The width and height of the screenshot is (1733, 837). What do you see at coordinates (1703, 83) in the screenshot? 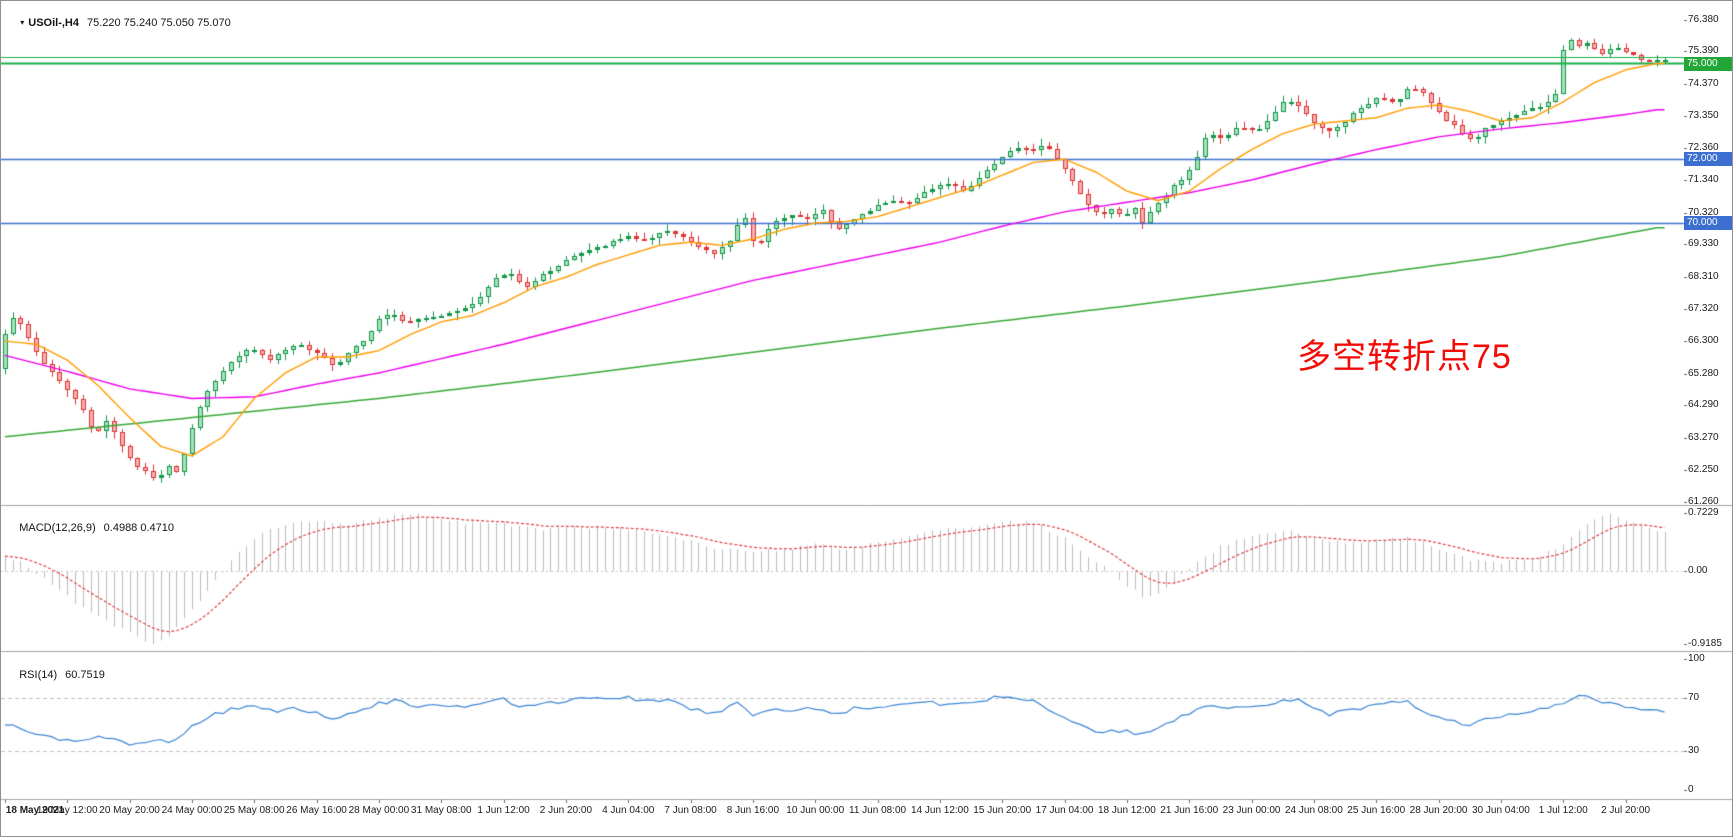
I see `price-axis-label: 74.370` at bounding box center [1703, 83].